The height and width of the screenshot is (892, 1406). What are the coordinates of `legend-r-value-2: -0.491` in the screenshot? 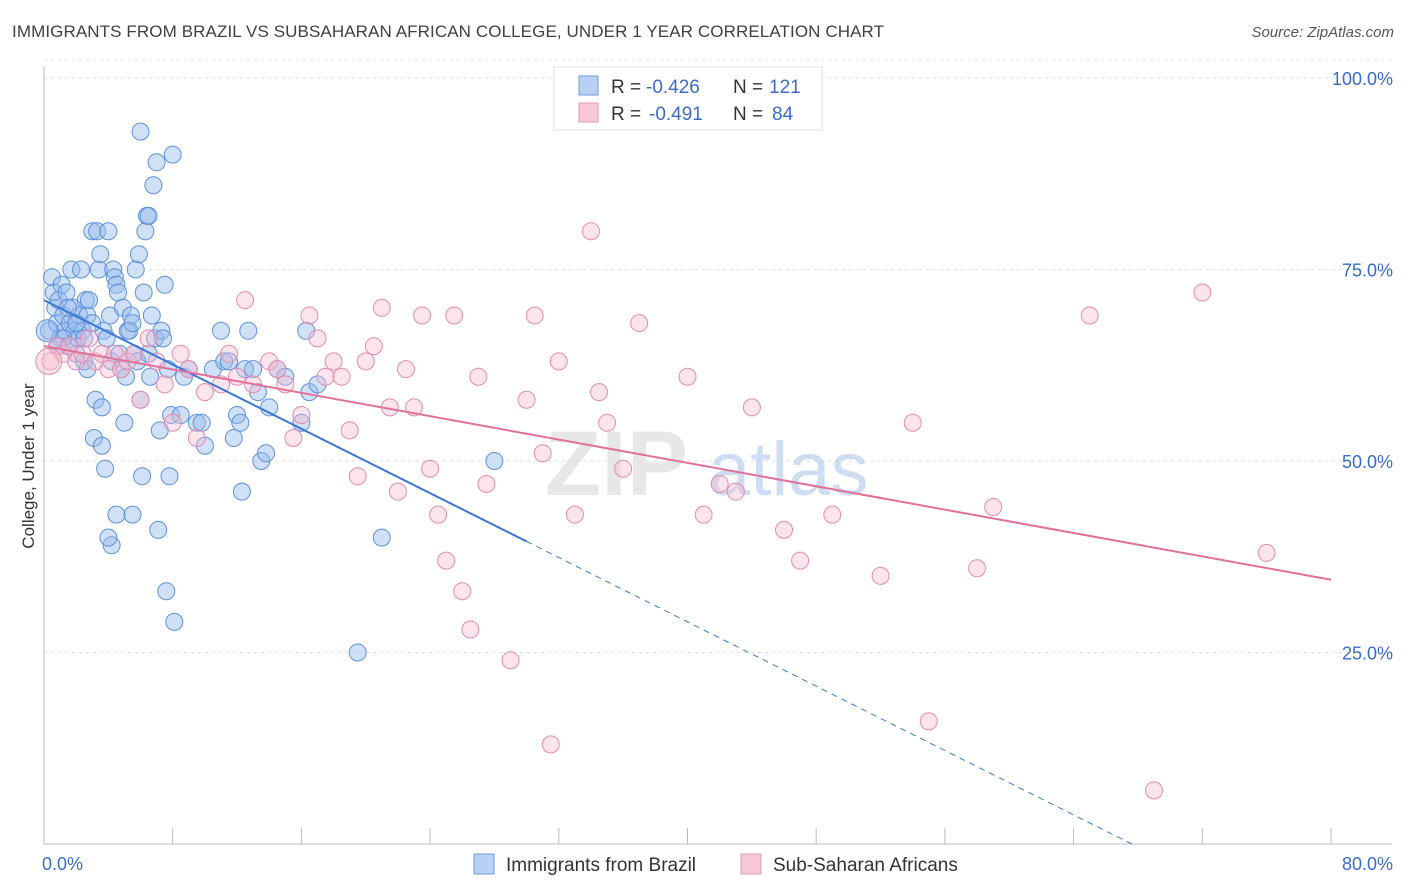 It's located at (676, 114).